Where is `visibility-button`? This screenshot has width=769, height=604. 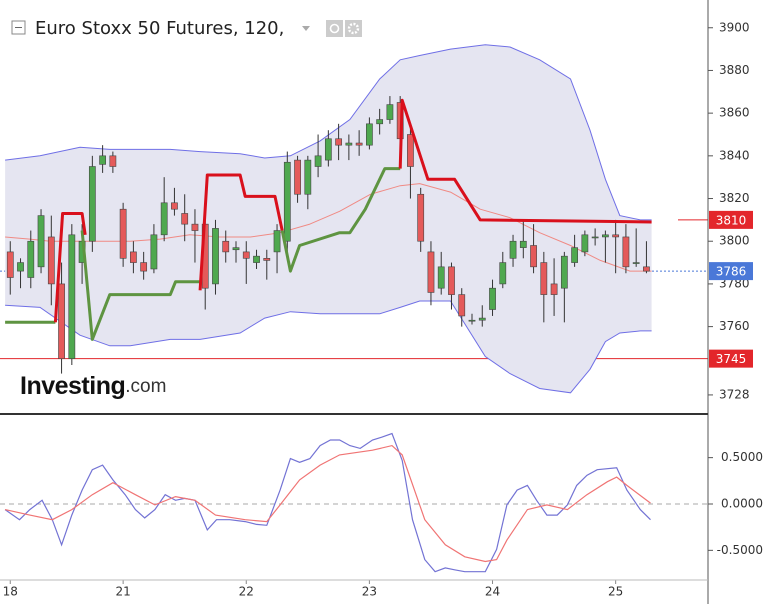 visibility-button is located at coordinates (334, 28).